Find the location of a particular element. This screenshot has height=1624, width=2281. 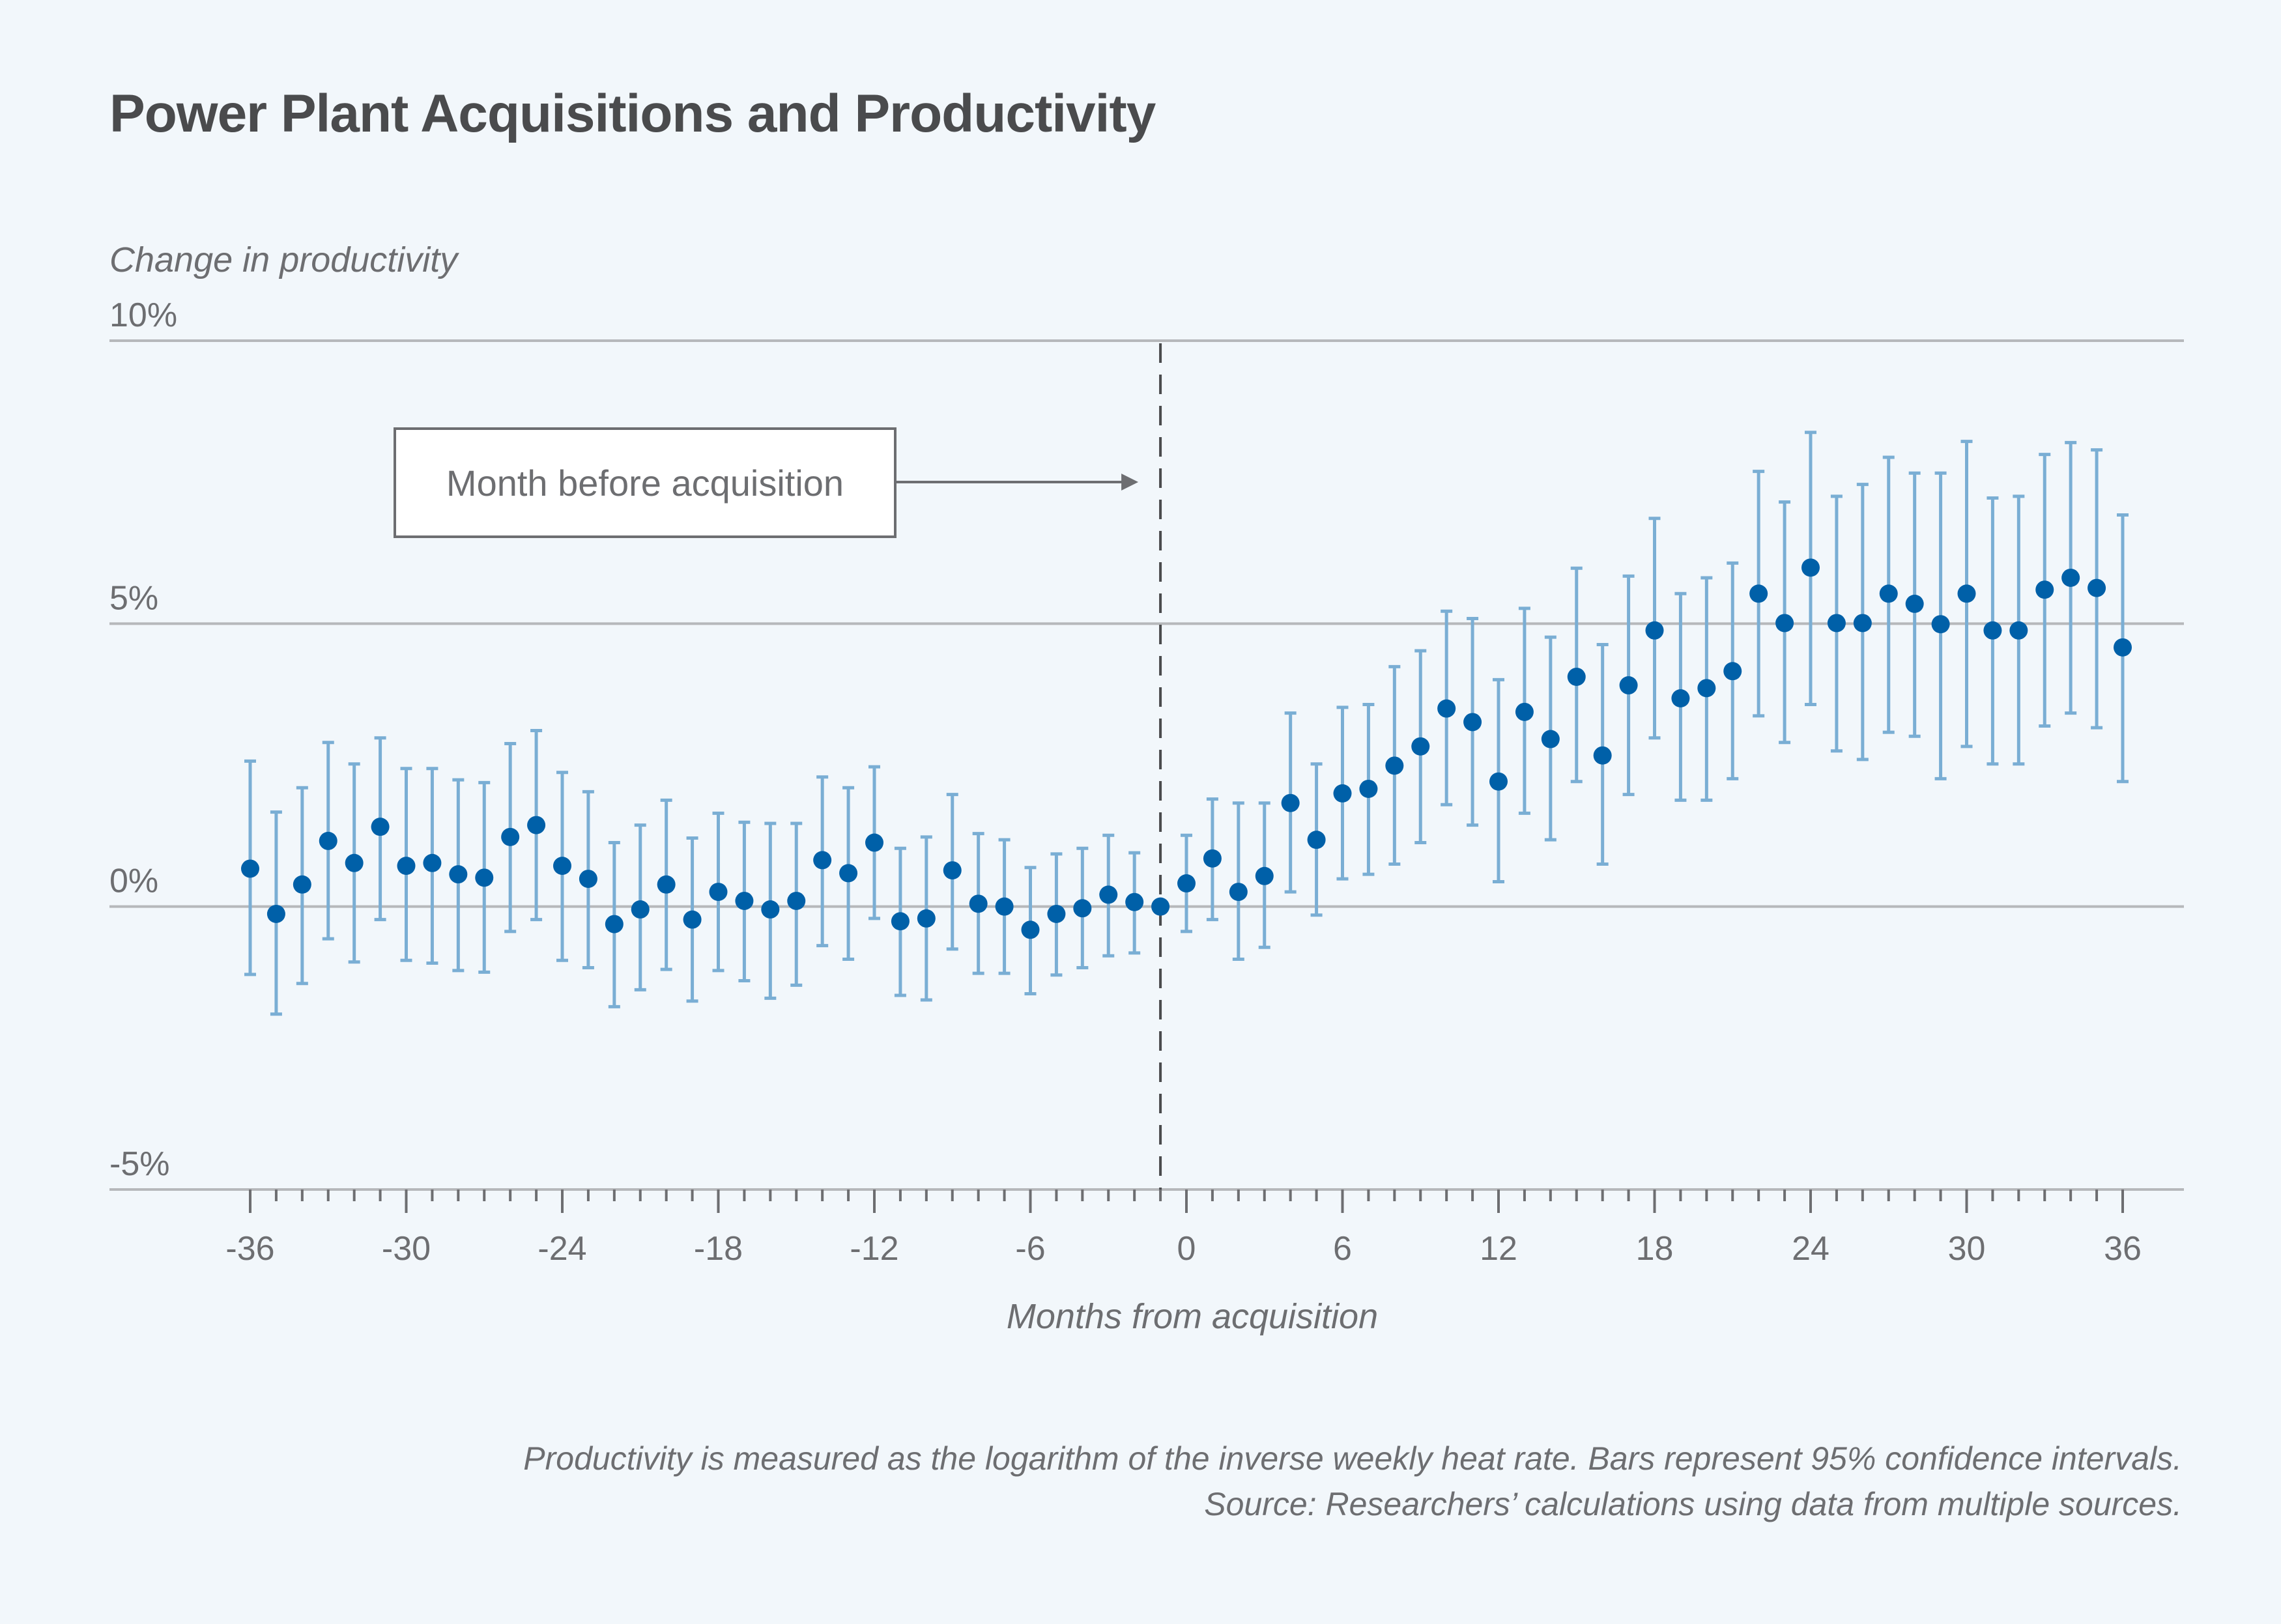

y-tick-label: 10% is located at coordinates (143, 315).